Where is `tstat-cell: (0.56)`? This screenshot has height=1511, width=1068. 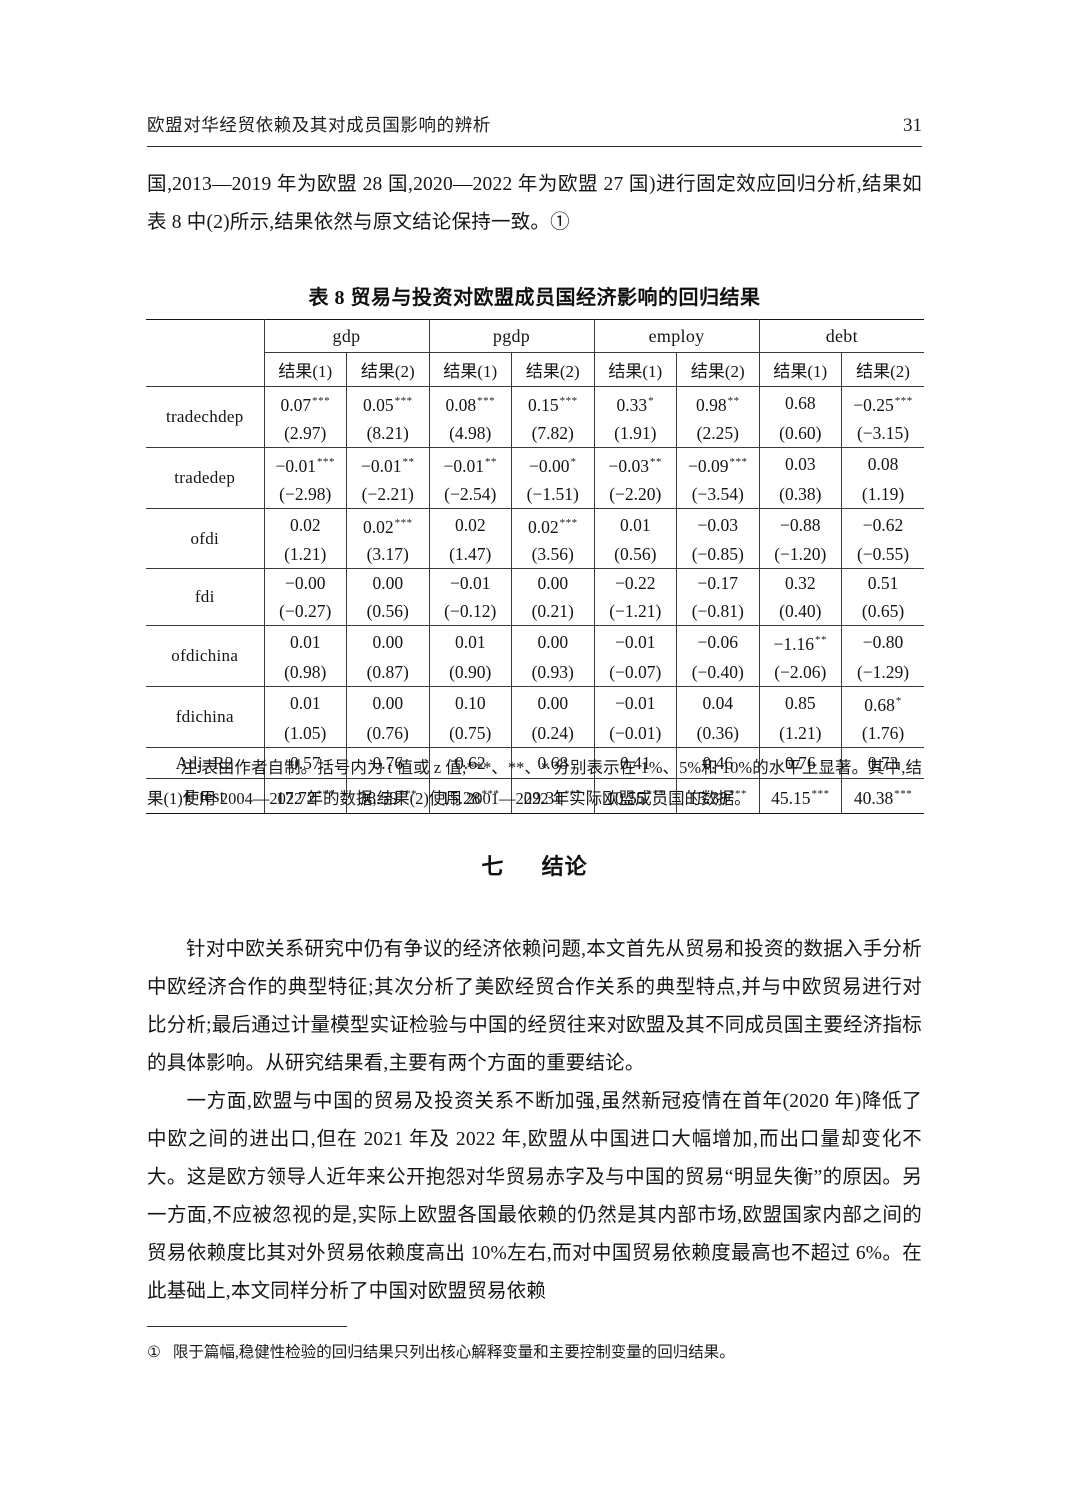 tstat-cell: (0.56) is located at coordinates (635, 555).